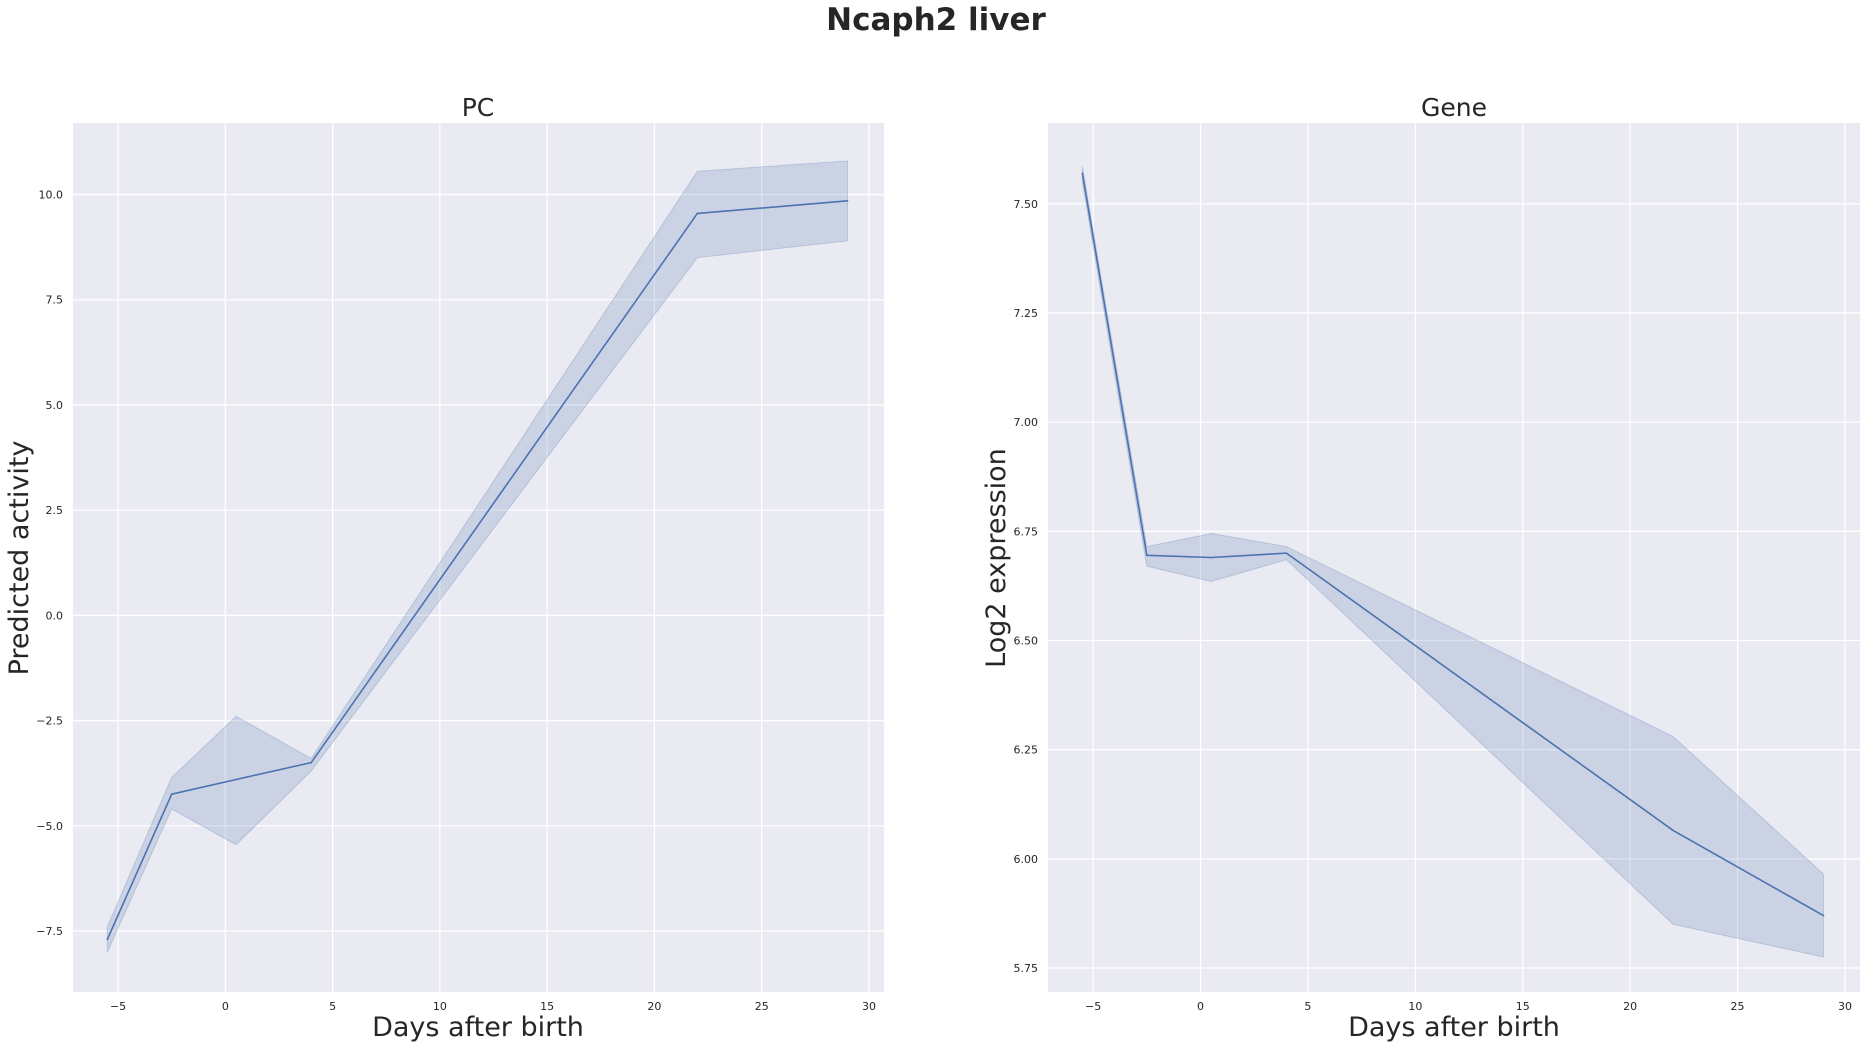  Describe the element at coordinates (49, 931) in the screenshot. I see `pc-y-tick-label: −7.5` at that location.